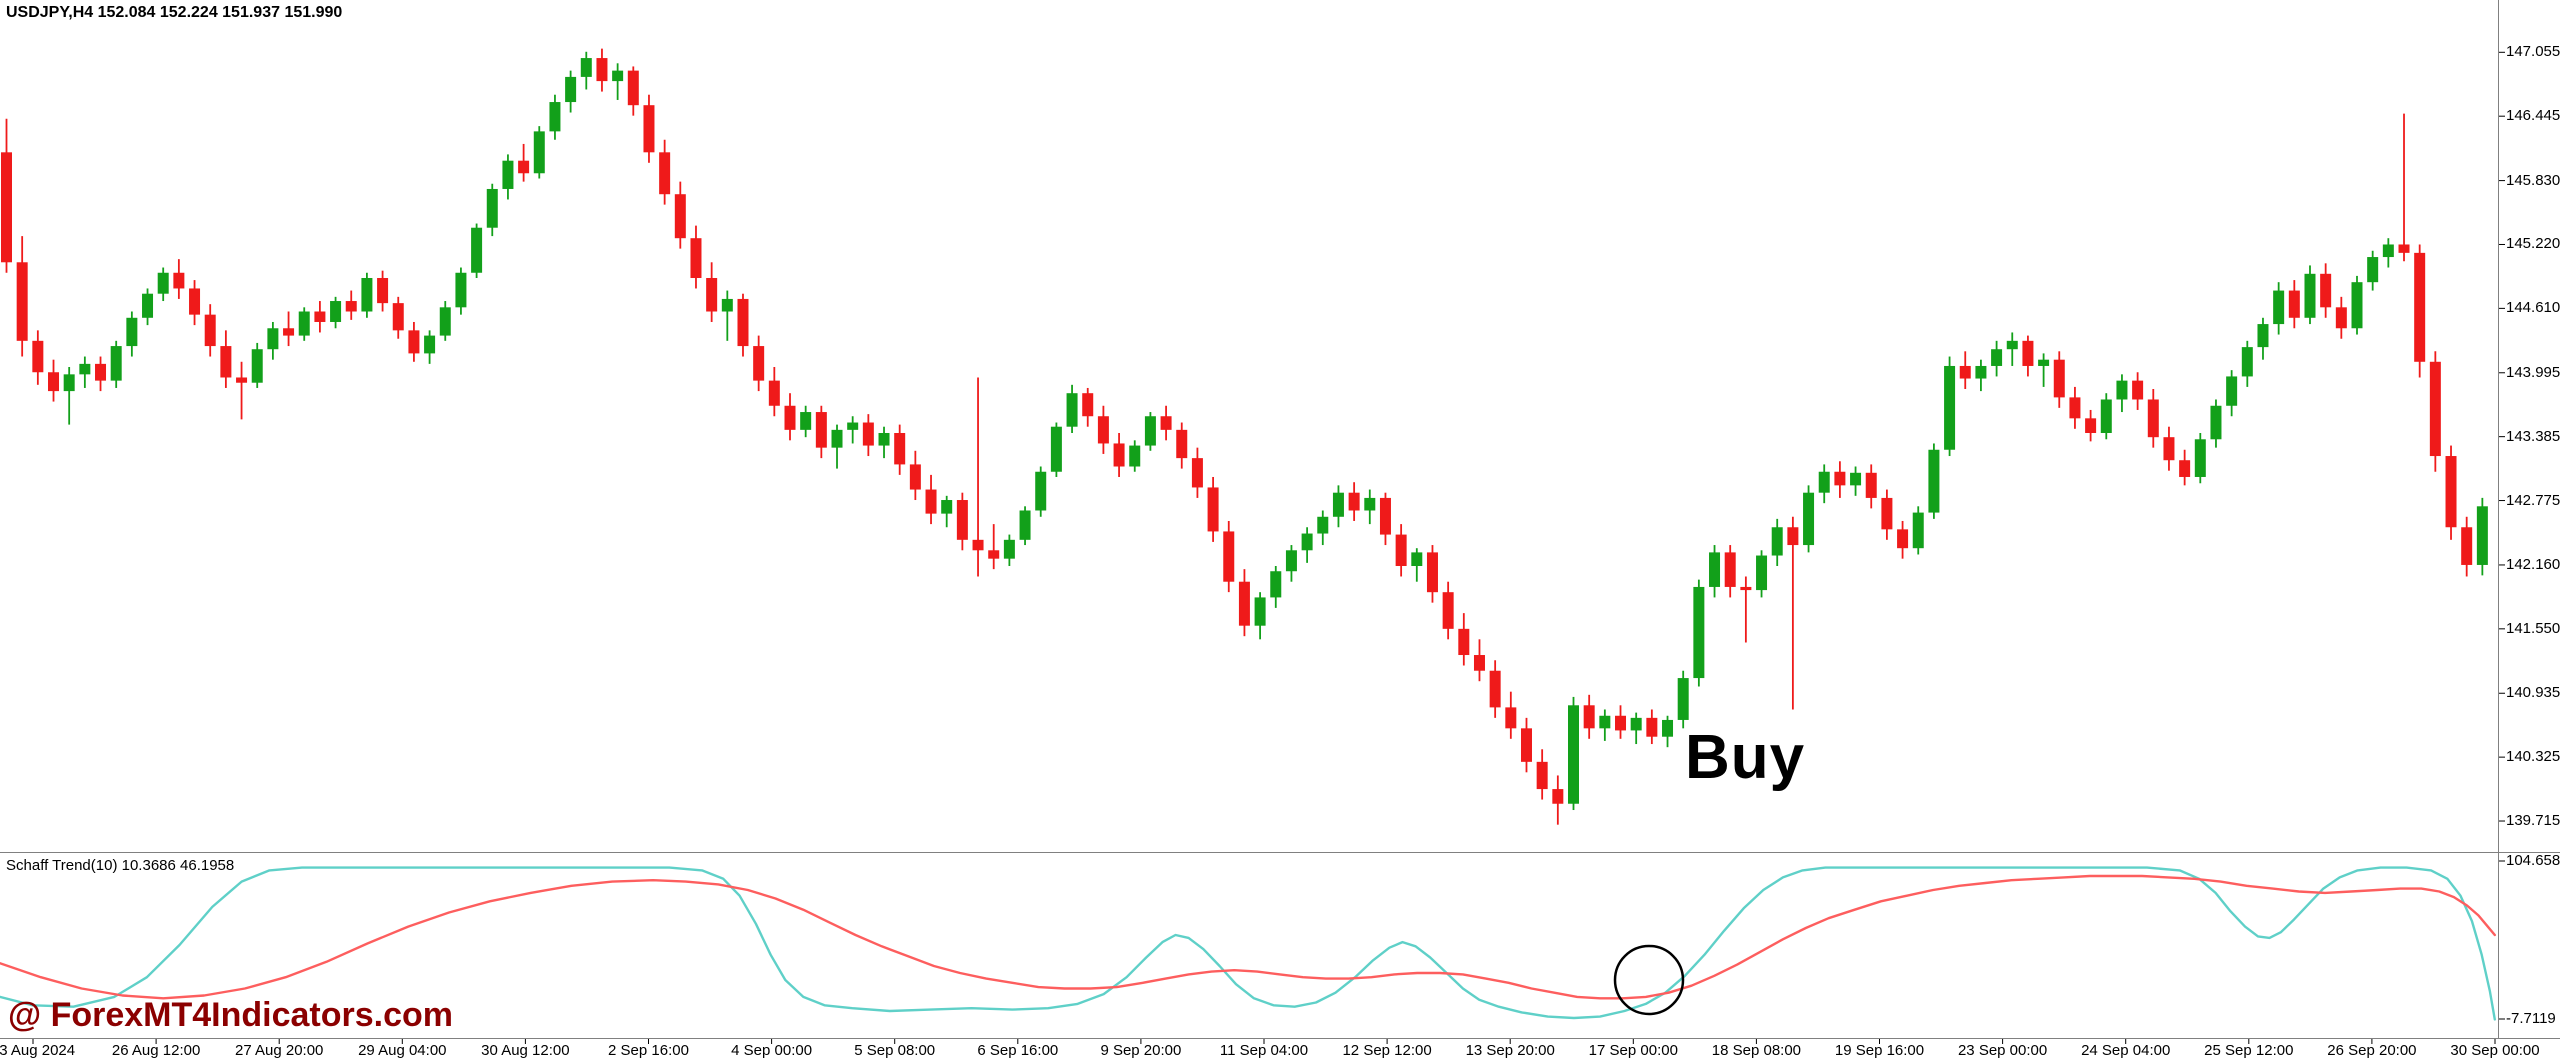 The image size is (2560, 1061). I want to click on time-axis-label: 13 Sep 20:00, so click(1510, 1050).